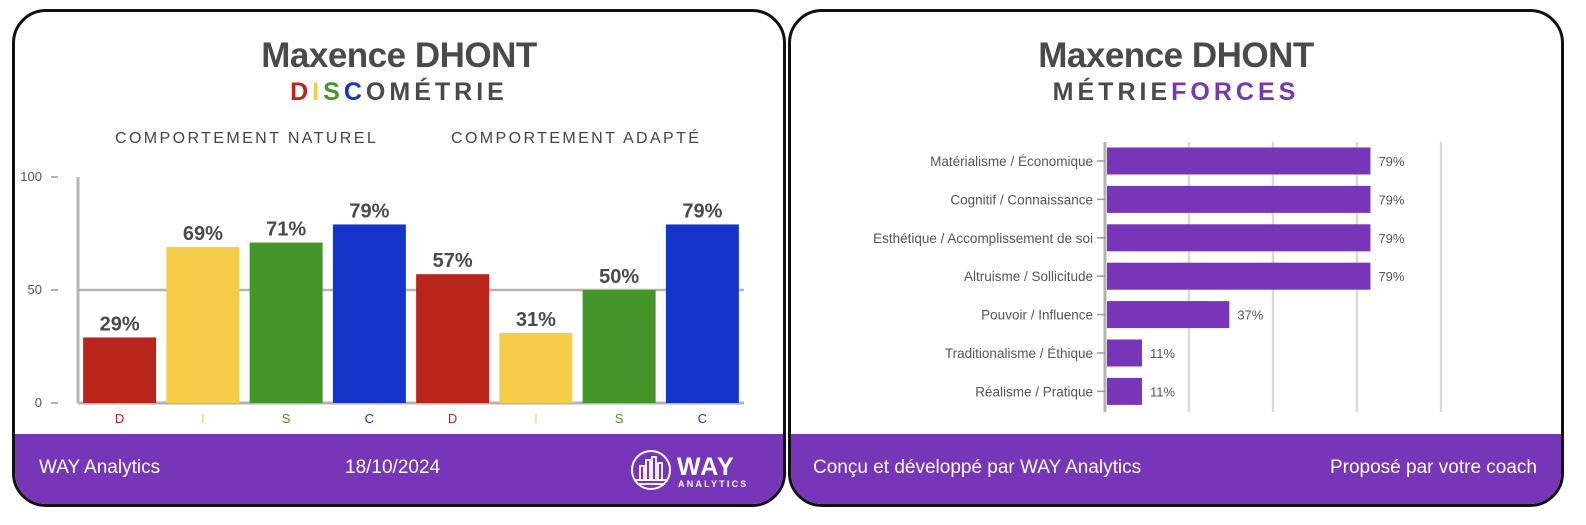  I want to click on metrieforces-title: MÉTRIEFORCES, so click(1176, 92).